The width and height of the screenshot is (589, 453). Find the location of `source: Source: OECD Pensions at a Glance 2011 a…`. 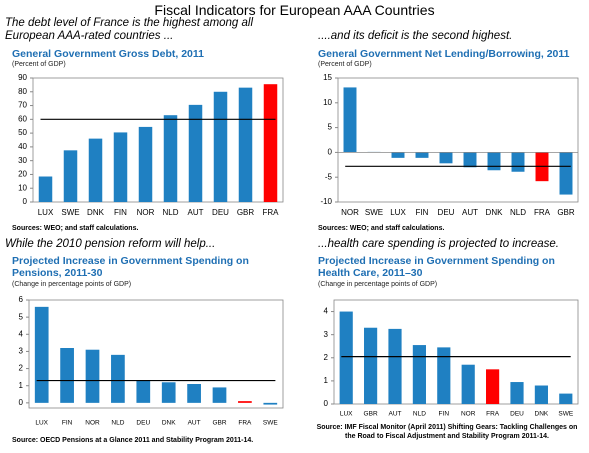

source: Source: OECD Pensions at a Glance 2011 a… is located at coordinates (133, 440).